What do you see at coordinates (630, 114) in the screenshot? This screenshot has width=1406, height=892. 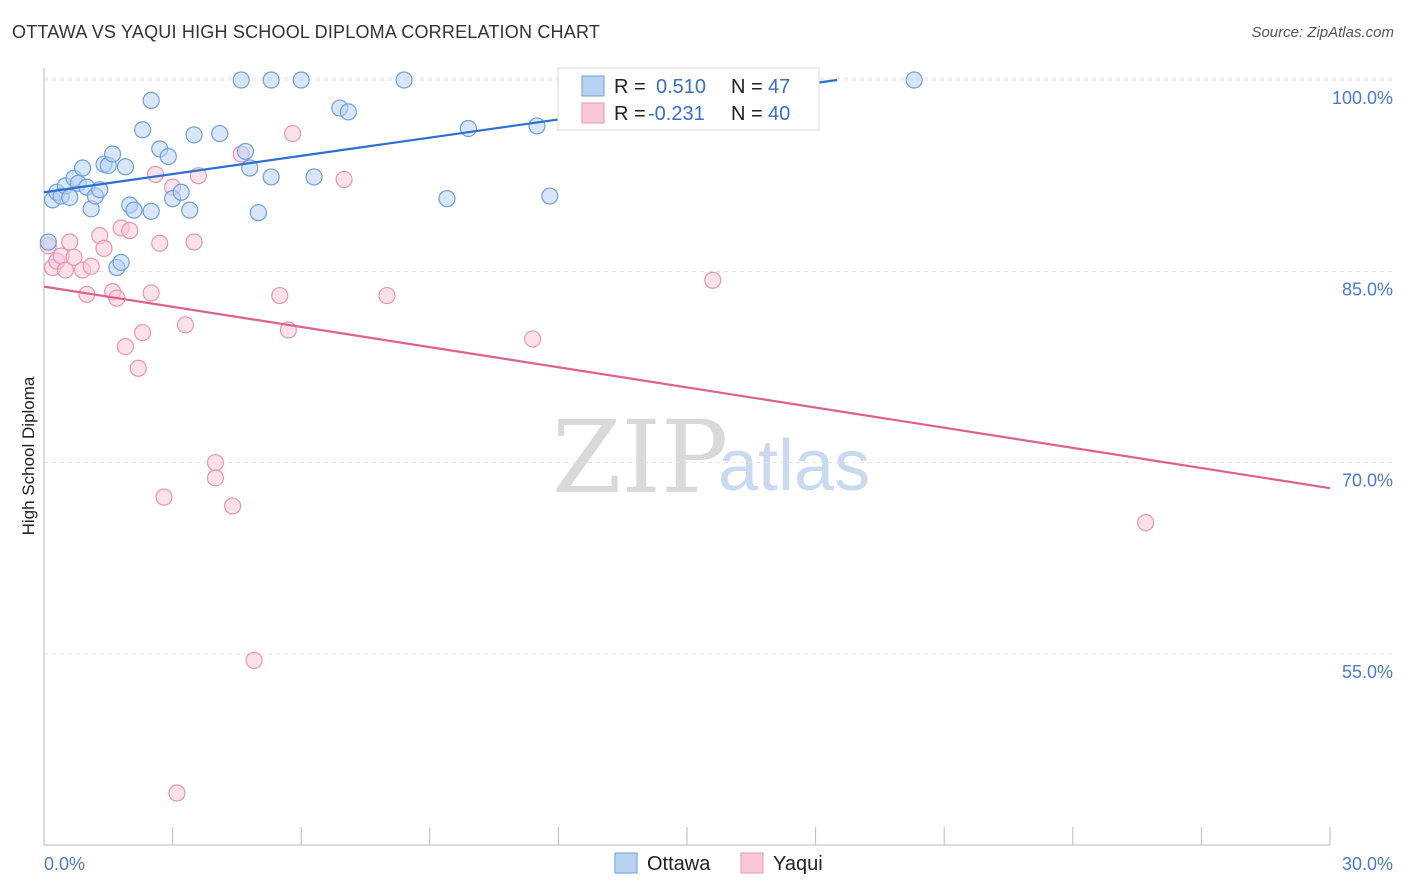 I see `legend-yaqui-r-label: R =` at bounding box center [630, 114].